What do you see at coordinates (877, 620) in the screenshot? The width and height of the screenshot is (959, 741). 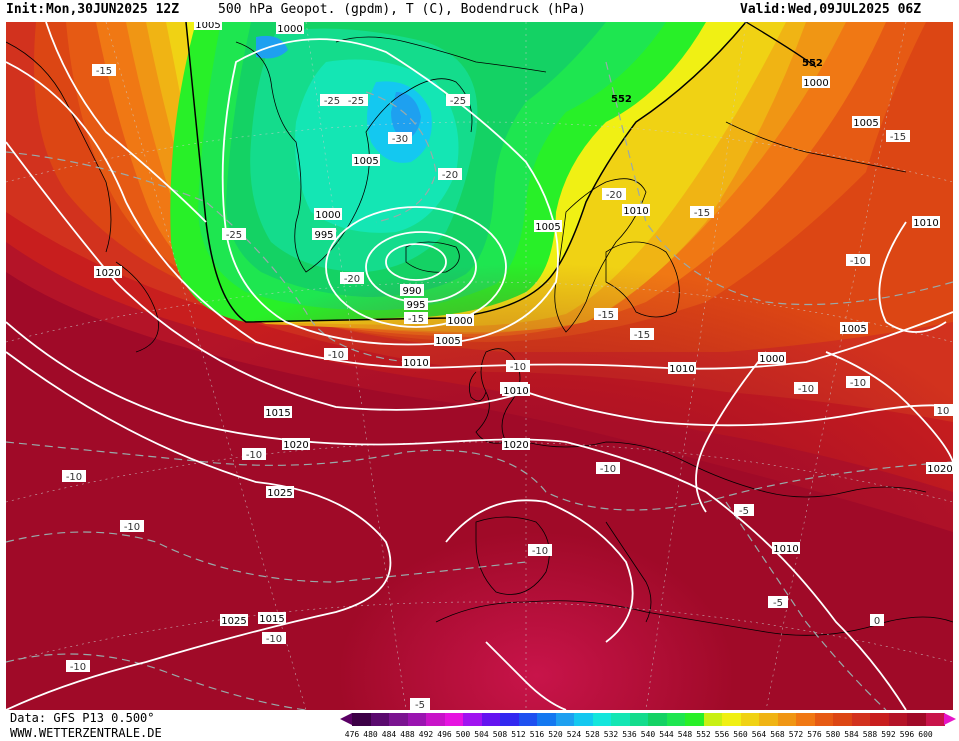 I see `temp-label: 0` at bounding box center [877, 620].